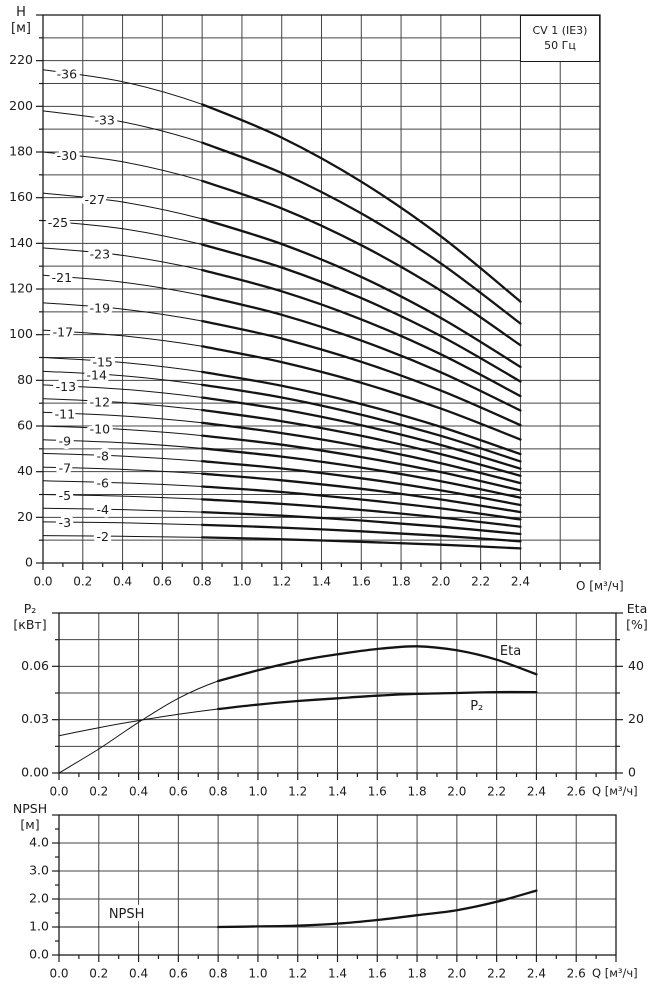  I want to click on power-chart-right-axis-title: Eta [%], so click(637, 616).